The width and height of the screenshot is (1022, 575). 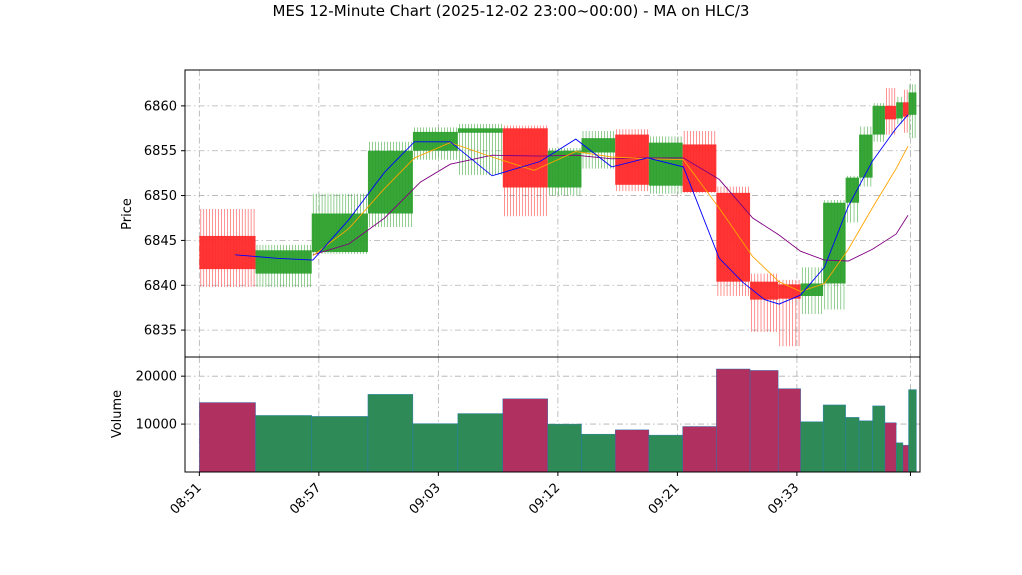 I want to click on ma-slow-line, so click(x=610, y=208).